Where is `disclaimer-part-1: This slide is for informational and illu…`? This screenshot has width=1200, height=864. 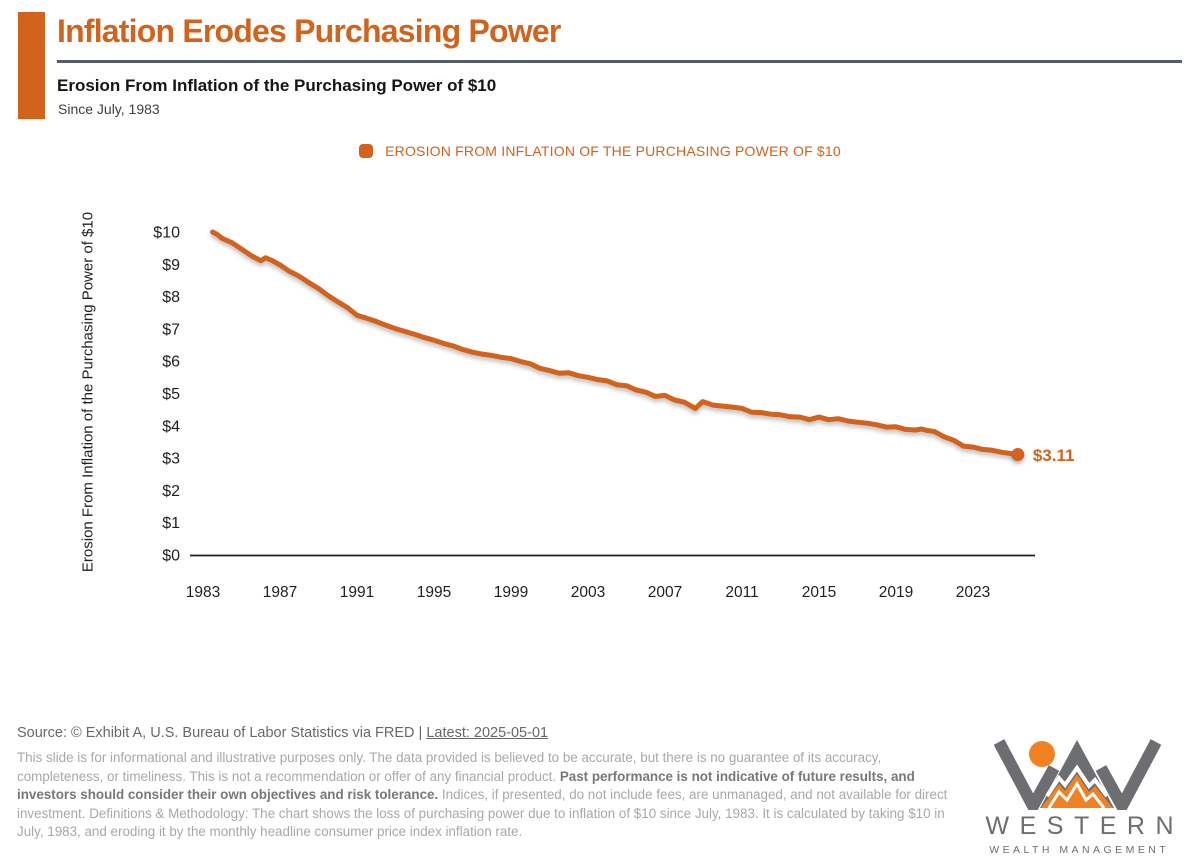 disclaimer-part-1: This slide is for informational and illu… is located at coordinates (449, 767).